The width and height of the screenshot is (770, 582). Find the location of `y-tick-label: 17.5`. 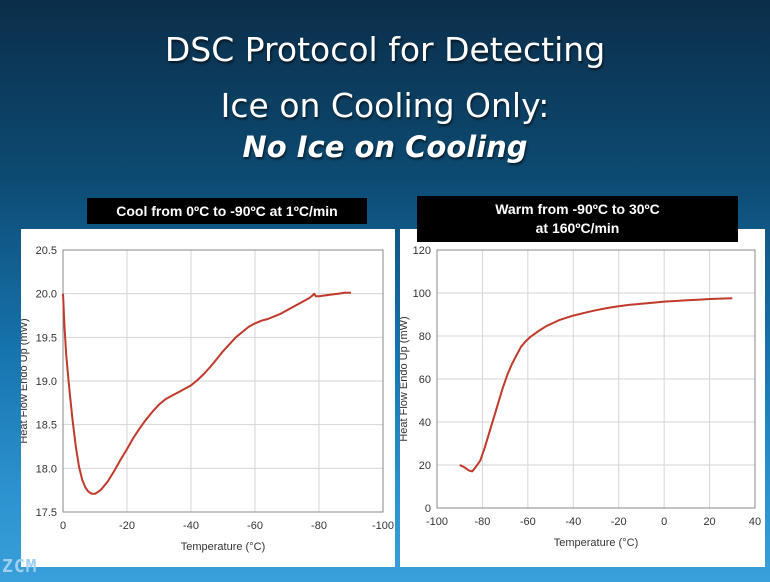

y-tick-label: 17.5 is located at coordinates (46, 513).